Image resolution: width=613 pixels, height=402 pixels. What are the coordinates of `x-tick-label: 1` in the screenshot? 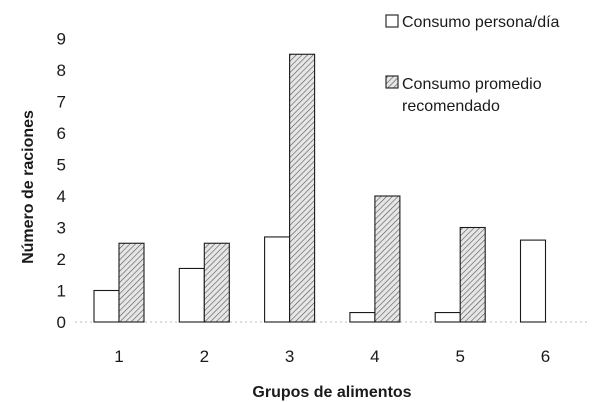 It's located at (118, 356).